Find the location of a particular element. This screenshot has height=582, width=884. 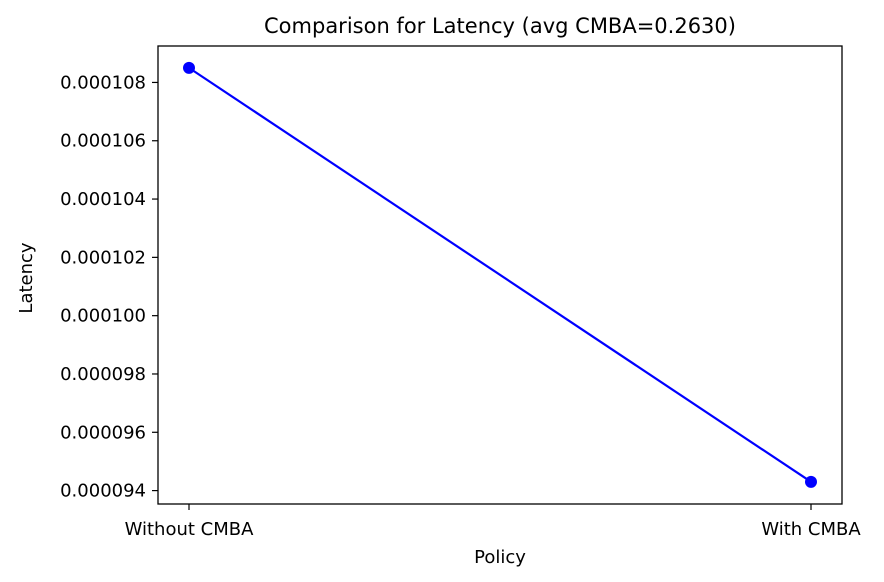

y-tick-label: 0.000096 is located at coordinates (103, 432).